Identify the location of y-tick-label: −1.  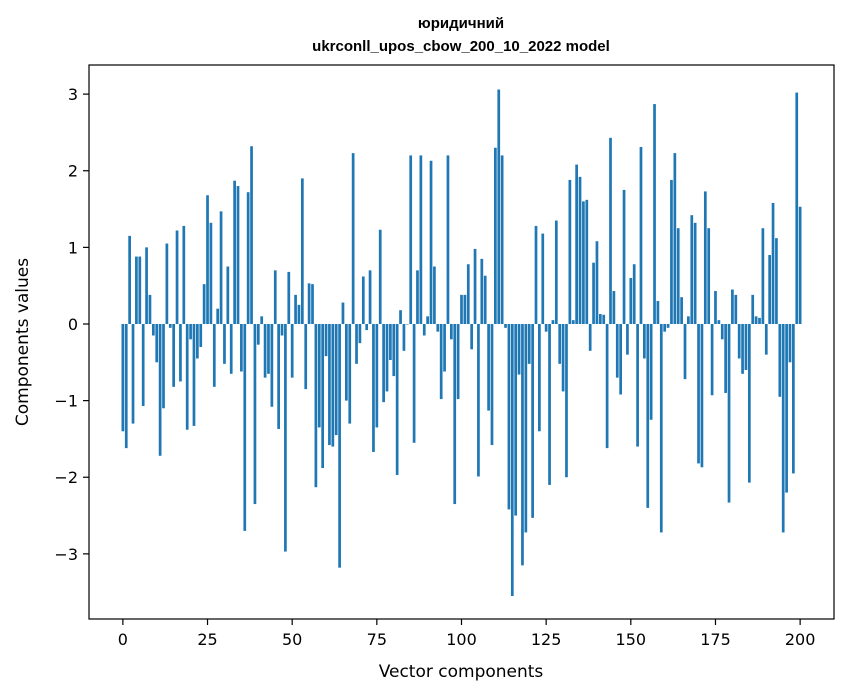
(66, 401).